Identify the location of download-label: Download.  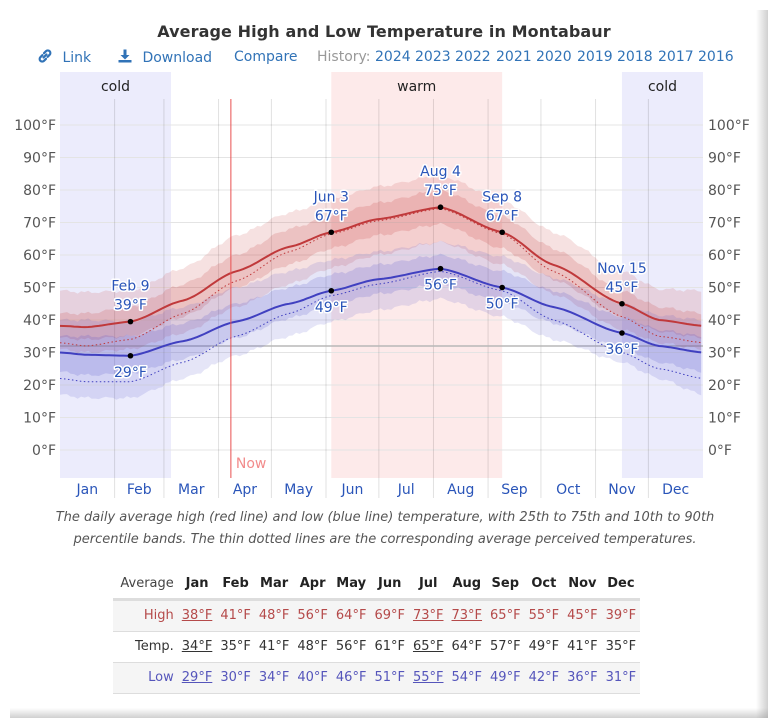
(177, 58).